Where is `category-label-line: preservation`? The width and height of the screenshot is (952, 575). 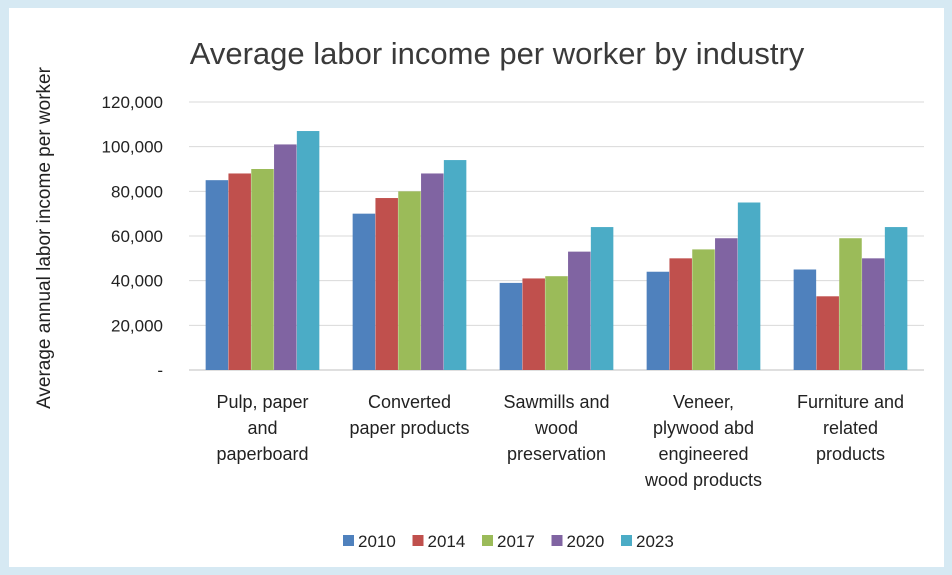 category-label-line: preservation is located at coordinates (556, 454).